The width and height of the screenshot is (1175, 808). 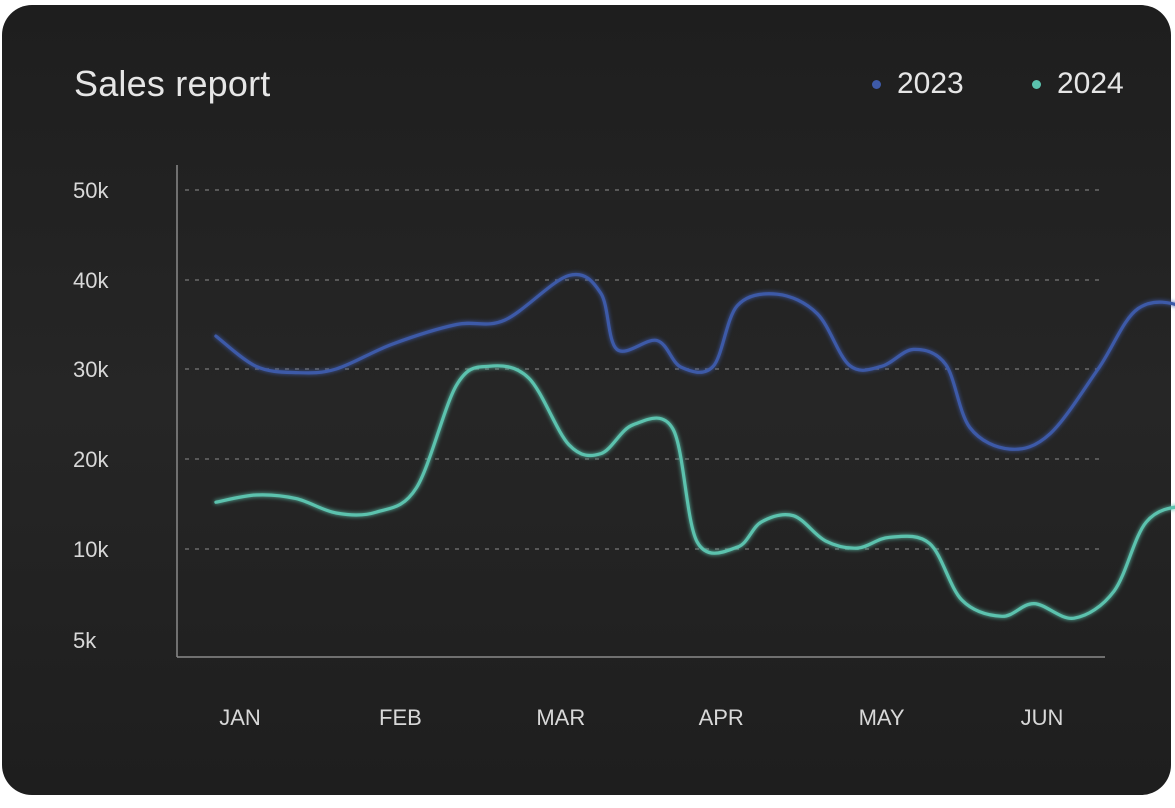 I want to click on y-tick-label-30k: 30k, so click(x=91, y=369).